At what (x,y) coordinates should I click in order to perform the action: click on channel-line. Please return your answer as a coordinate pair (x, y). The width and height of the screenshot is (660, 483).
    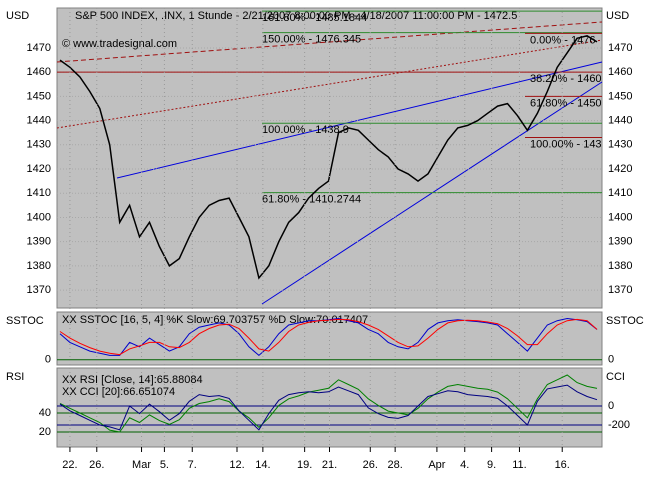
    Looking at the image, I should click on (329, 42).